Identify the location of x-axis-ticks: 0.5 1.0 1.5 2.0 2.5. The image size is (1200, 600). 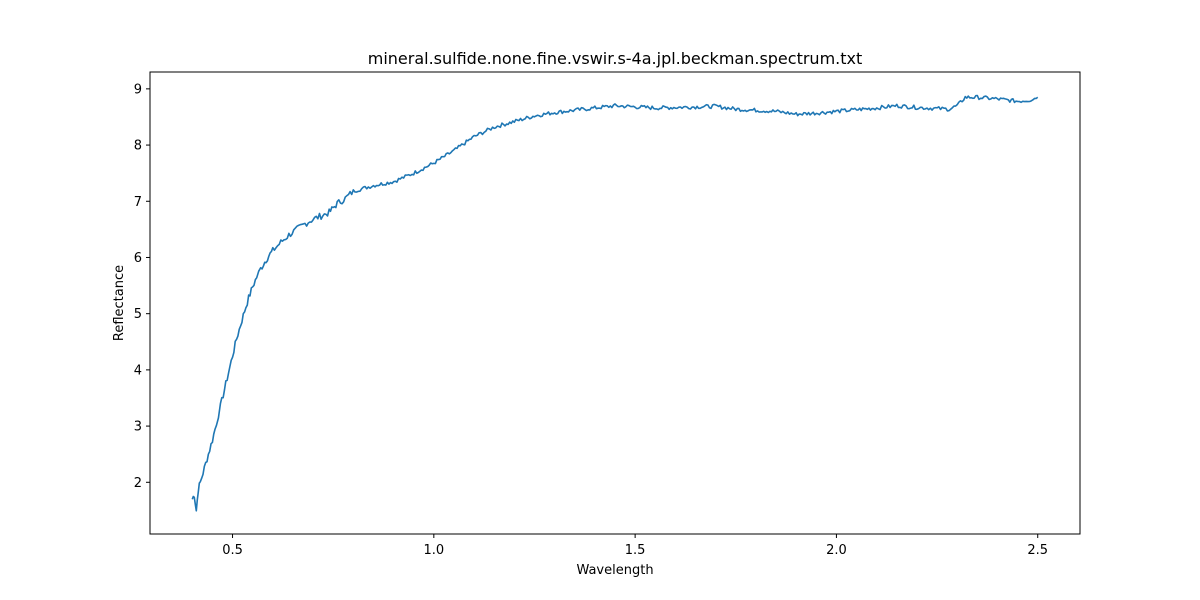
(635, 546).